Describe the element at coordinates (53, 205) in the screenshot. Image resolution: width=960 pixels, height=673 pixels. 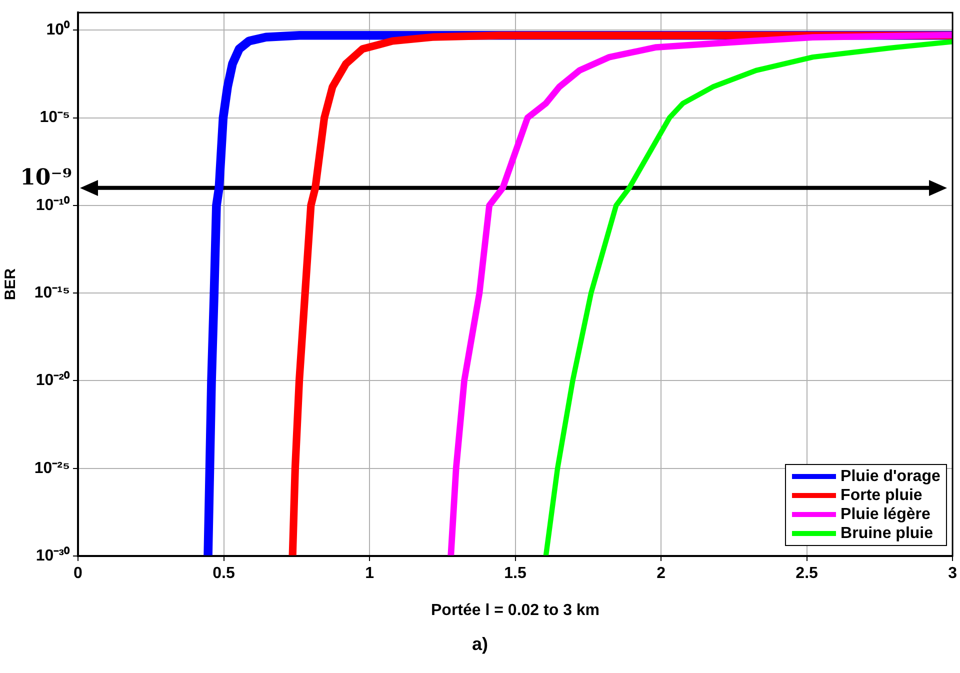
I see `y-tick-label: 10⁻¹⁰` at that location.